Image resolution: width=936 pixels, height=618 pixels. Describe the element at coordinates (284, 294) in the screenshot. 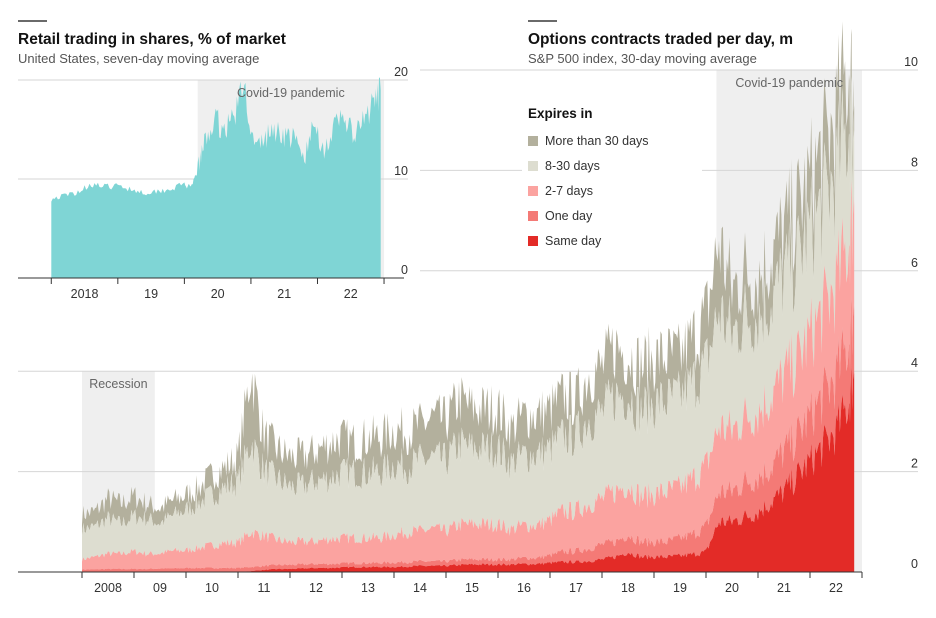

I see `retail-x-tick-label: 21` at that location.